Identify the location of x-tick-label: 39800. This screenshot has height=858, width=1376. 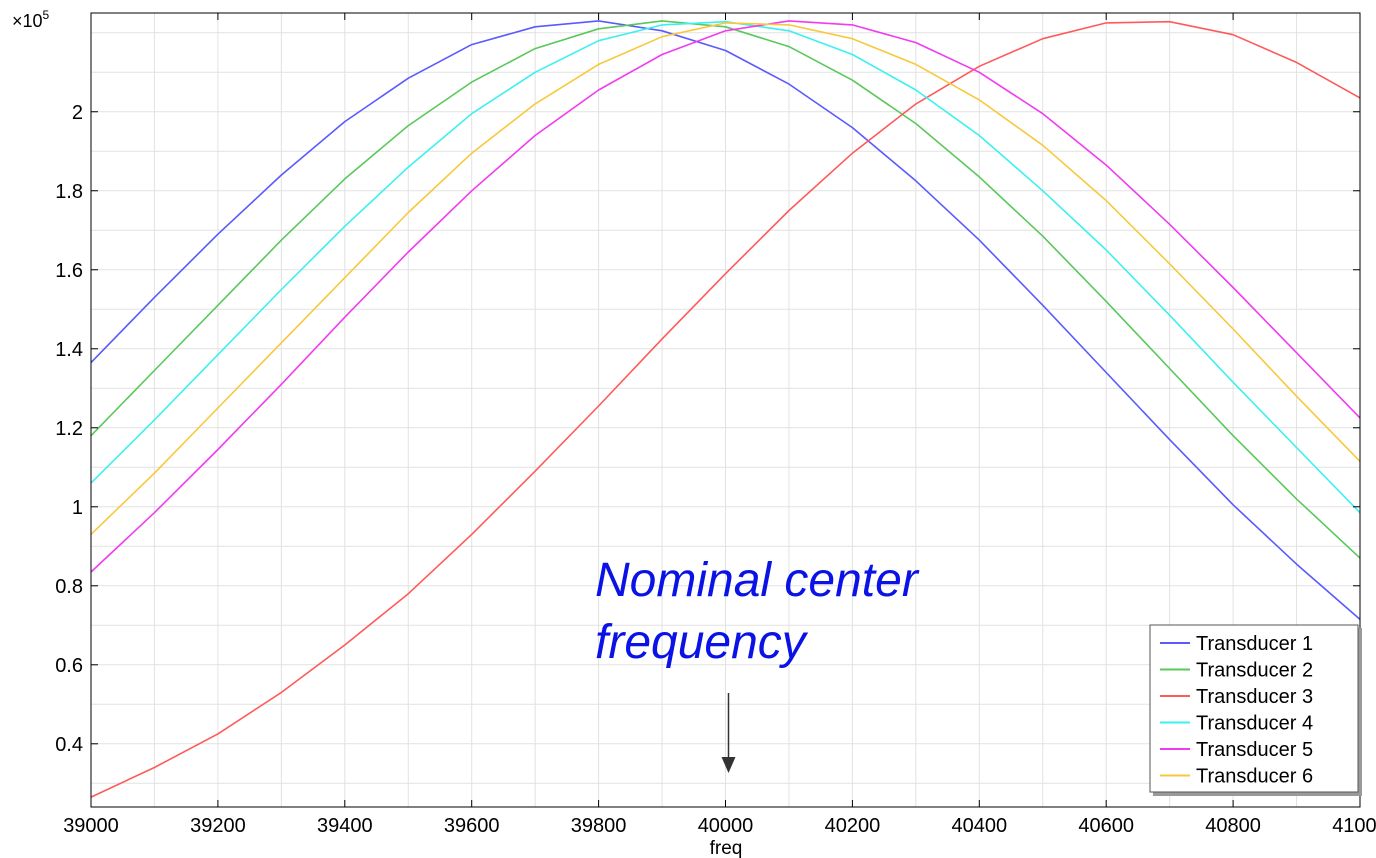
(599, 826).